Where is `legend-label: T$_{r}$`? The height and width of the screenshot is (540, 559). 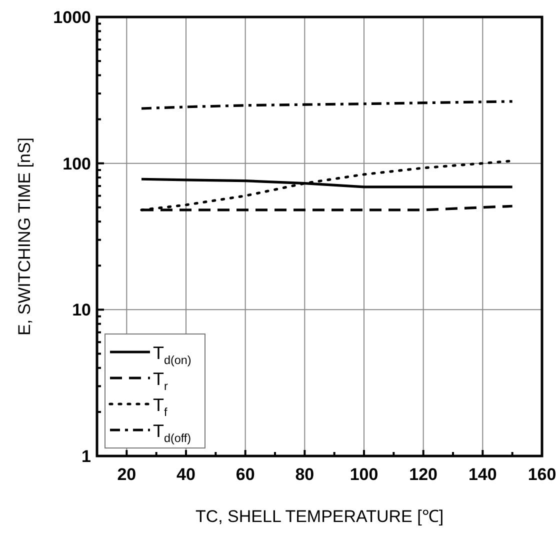
legend-label: T$_{r}$ is located at coordinates (160, 381).